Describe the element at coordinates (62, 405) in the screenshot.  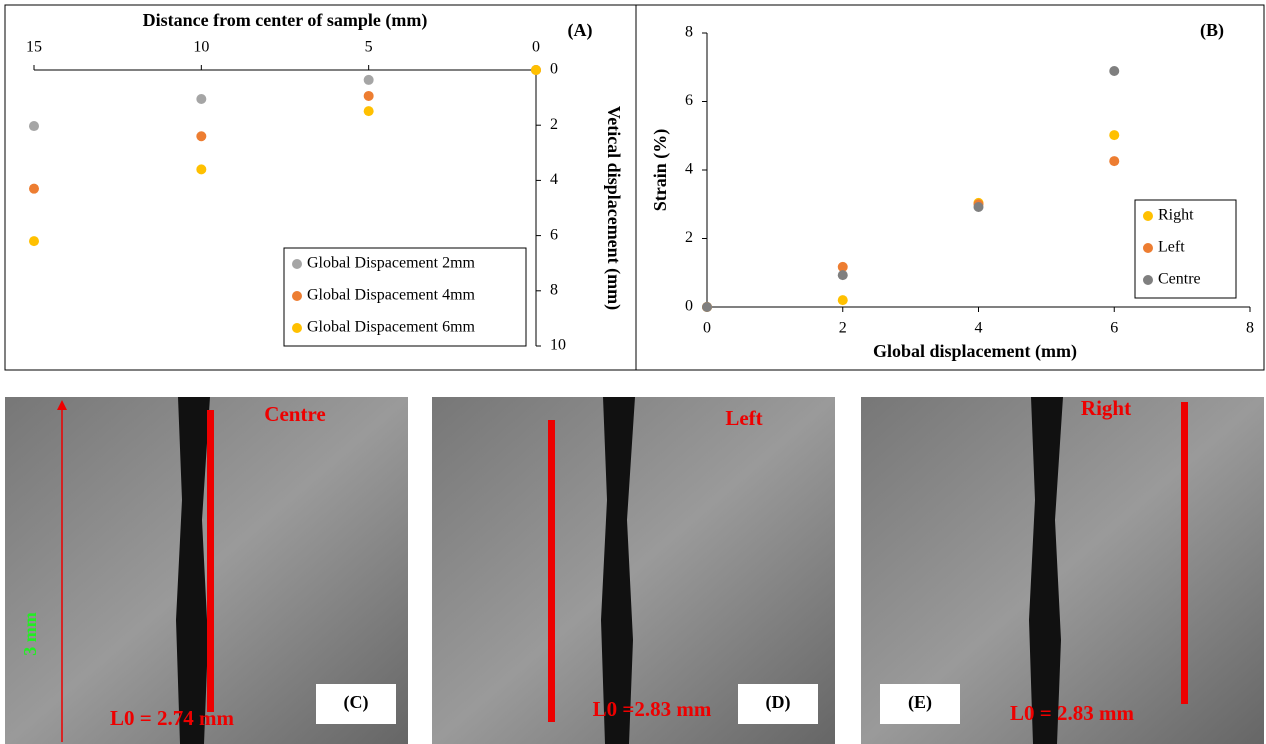
I see `scale-arrow` at that location.